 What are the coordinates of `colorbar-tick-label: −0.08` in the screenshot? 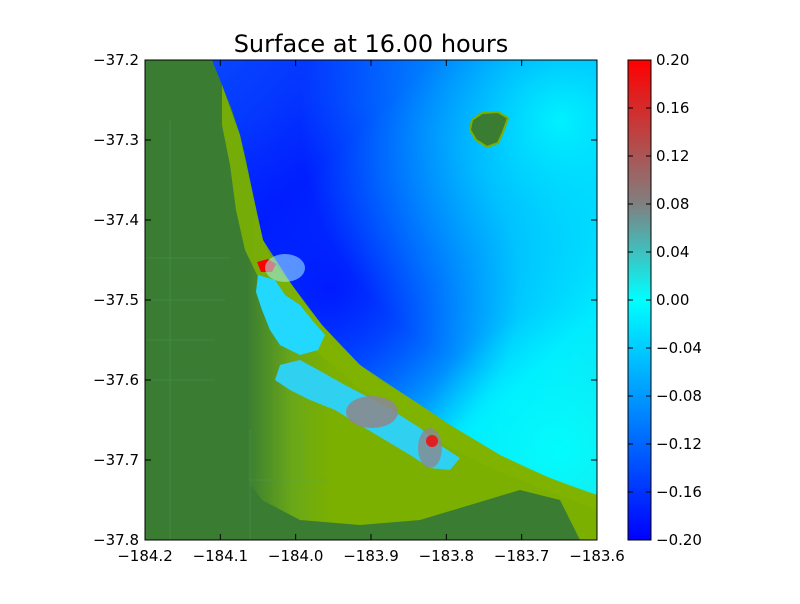 It's located at (679, 396).